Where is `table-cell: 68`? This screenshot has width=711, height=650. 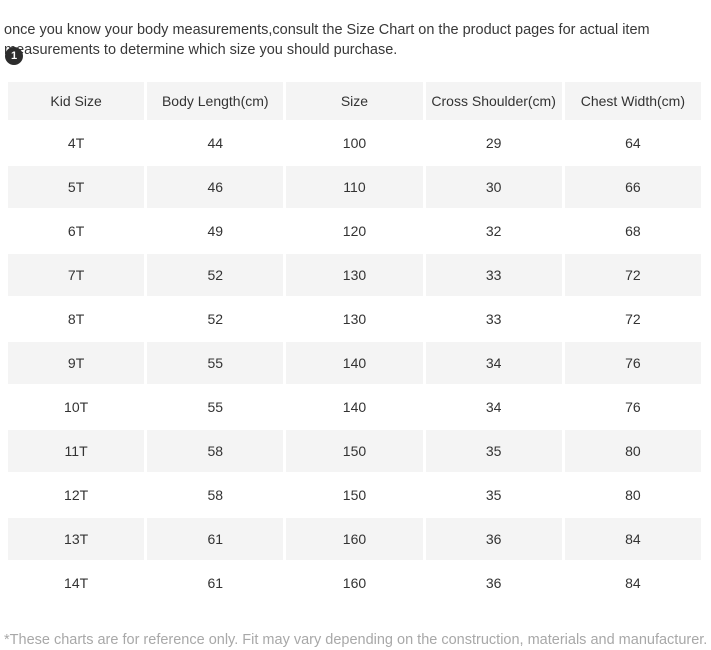
table-cell: 68 is located at coordinates (632, 231).